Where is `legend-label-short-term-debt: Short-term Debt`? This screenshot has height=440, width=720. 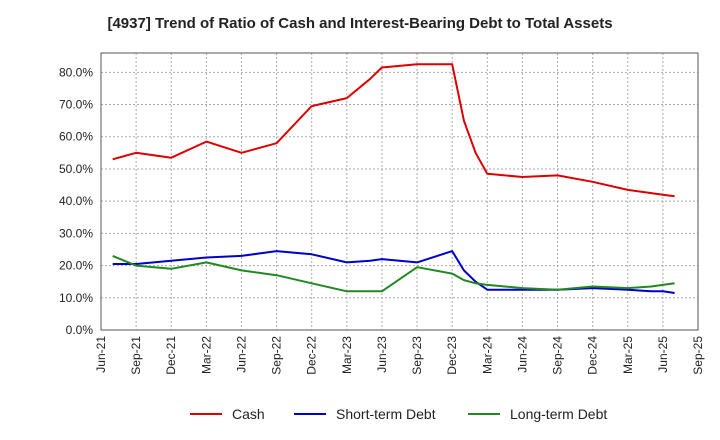
legend-label-short-term-debt: Short-term Debt is located at coordinates (386, 414).